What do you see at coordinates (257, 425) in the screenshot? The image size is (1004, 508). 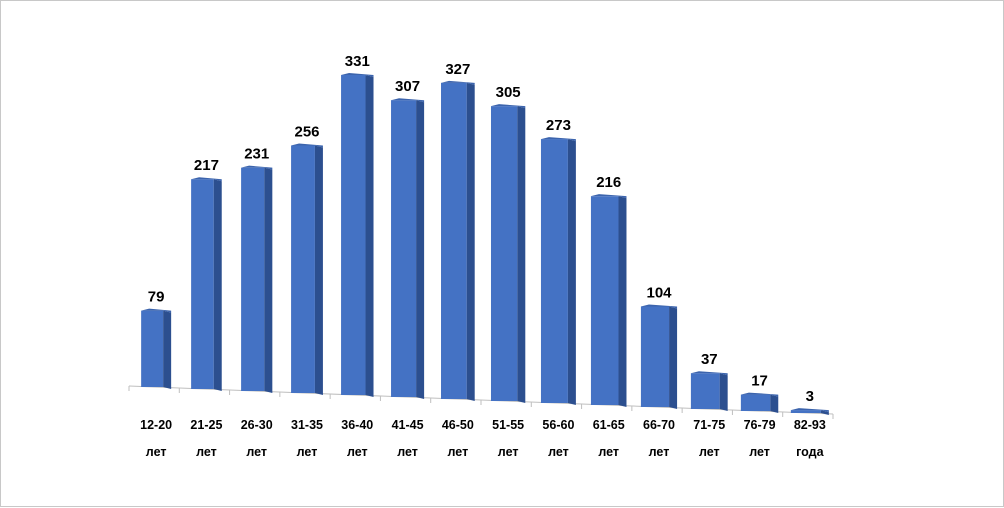 I see `x-tick-label: 26-30` at bounding box center [257, 425].